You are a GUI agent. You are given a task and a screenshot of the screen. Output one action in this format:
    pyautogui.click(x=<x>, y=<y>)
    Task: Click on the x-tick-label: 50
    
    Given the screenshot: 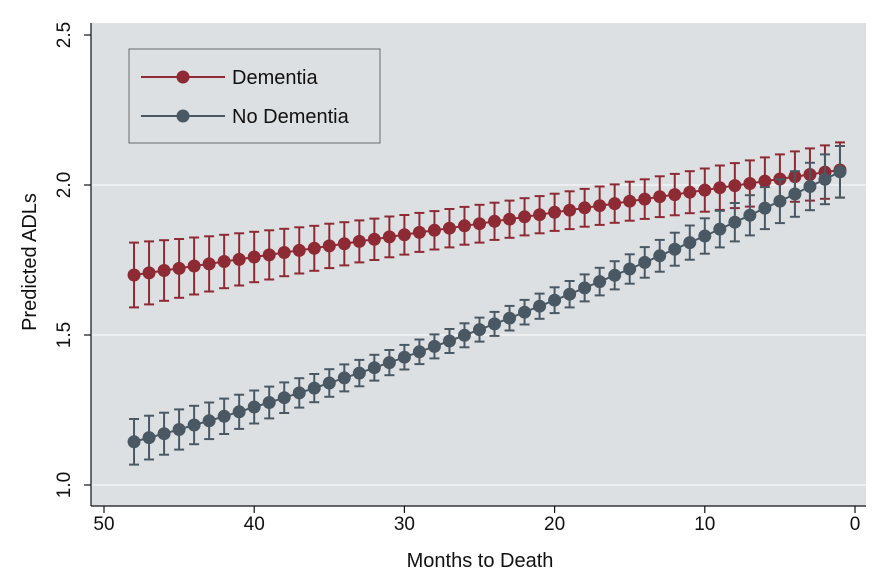 What is the action you would take?
    pyautogui.click(x=103, y=524)
    